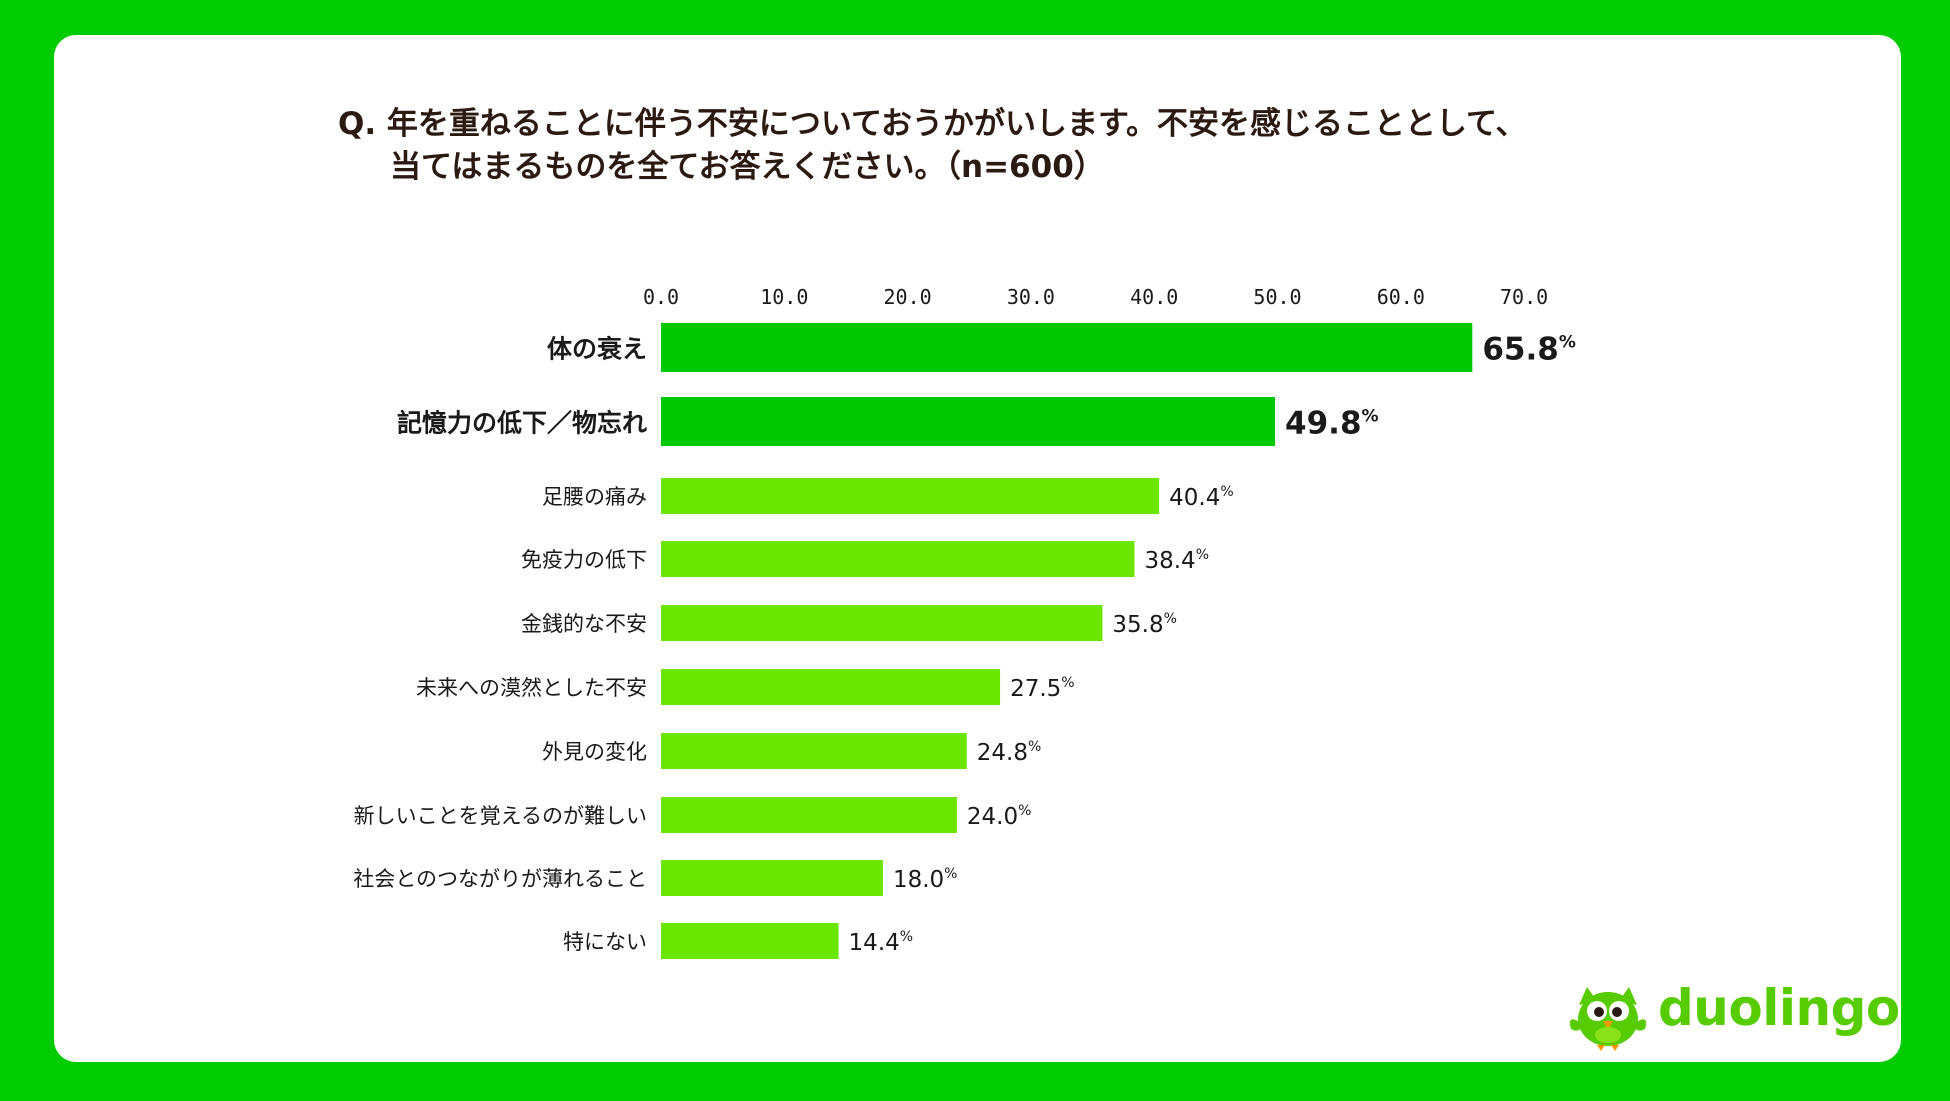  I want to click on value-label: 40.4%, so click(1201, 497).